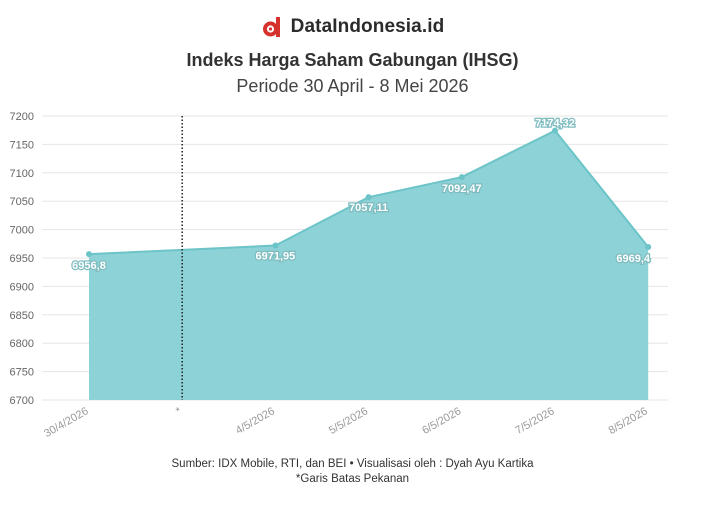  I want to click on y-tick-label: 6700, so click(22, 401).